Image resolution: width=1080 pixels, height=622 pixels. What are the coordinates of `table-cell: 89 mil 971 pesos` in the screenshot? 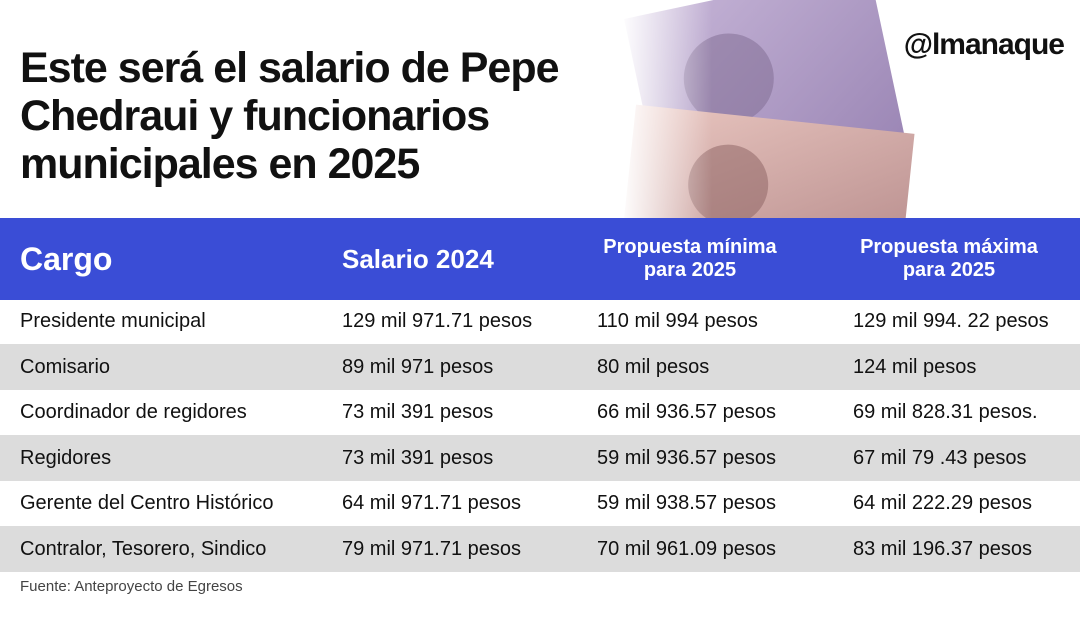 It's located at (418, 366).